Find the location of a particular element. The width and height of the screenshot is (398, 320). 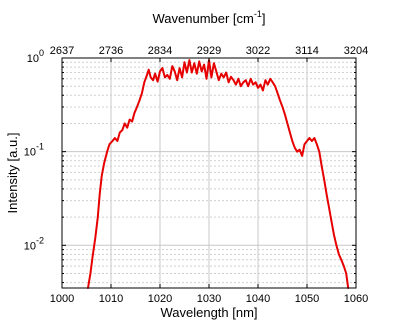

top-tick-label: 3204 is located at coordinates (356, 51).